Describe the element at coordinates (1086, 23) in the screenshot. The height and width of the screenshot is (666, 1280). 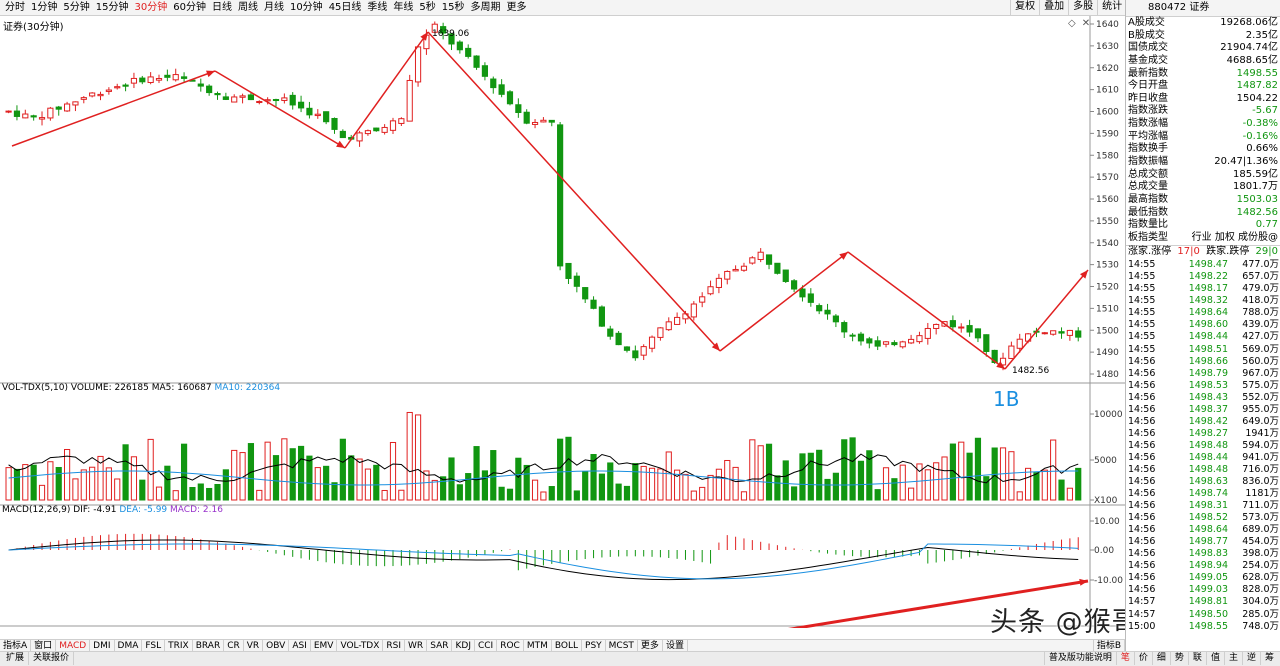
I see `close-icon: ✕` at that location.